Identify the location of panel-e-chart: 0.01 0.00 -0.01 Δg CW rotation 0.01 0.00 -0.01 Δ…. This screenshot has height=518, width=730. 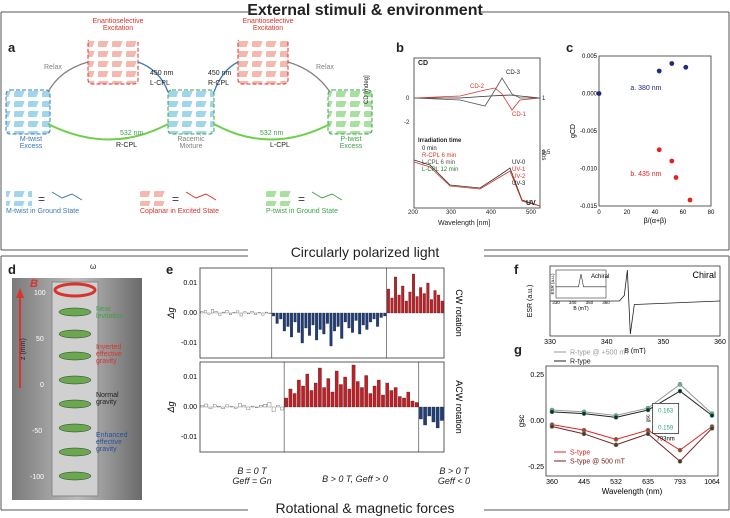
(315, 360).